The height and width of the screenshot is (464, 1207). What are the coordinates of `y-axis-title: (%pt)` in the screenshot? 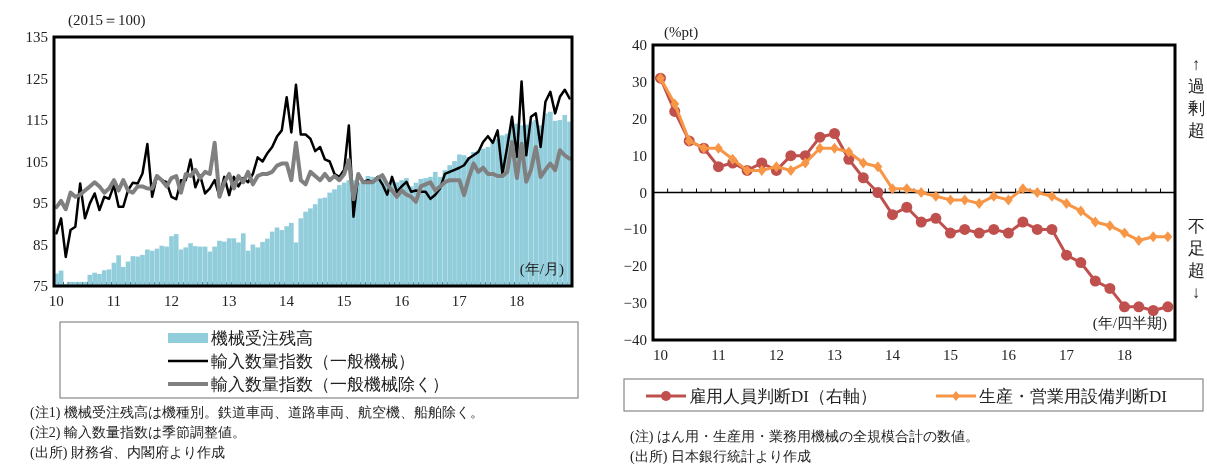 It's located at (681, 32).